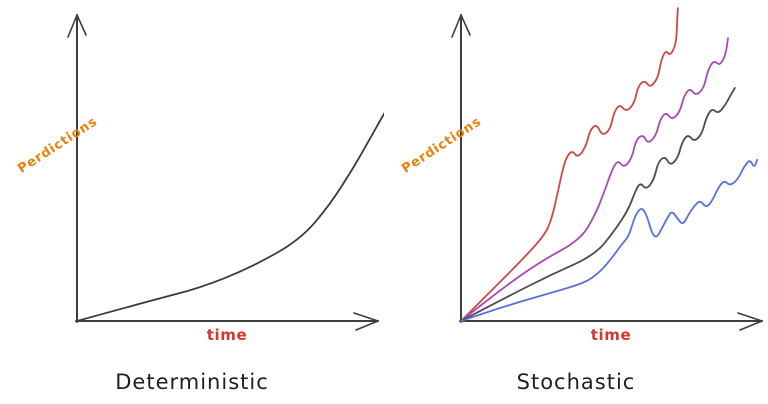  Describe the element at coordinates (192, 382) in the screenshot. I see `deterministic-chart-title: Deterministic` at that location.